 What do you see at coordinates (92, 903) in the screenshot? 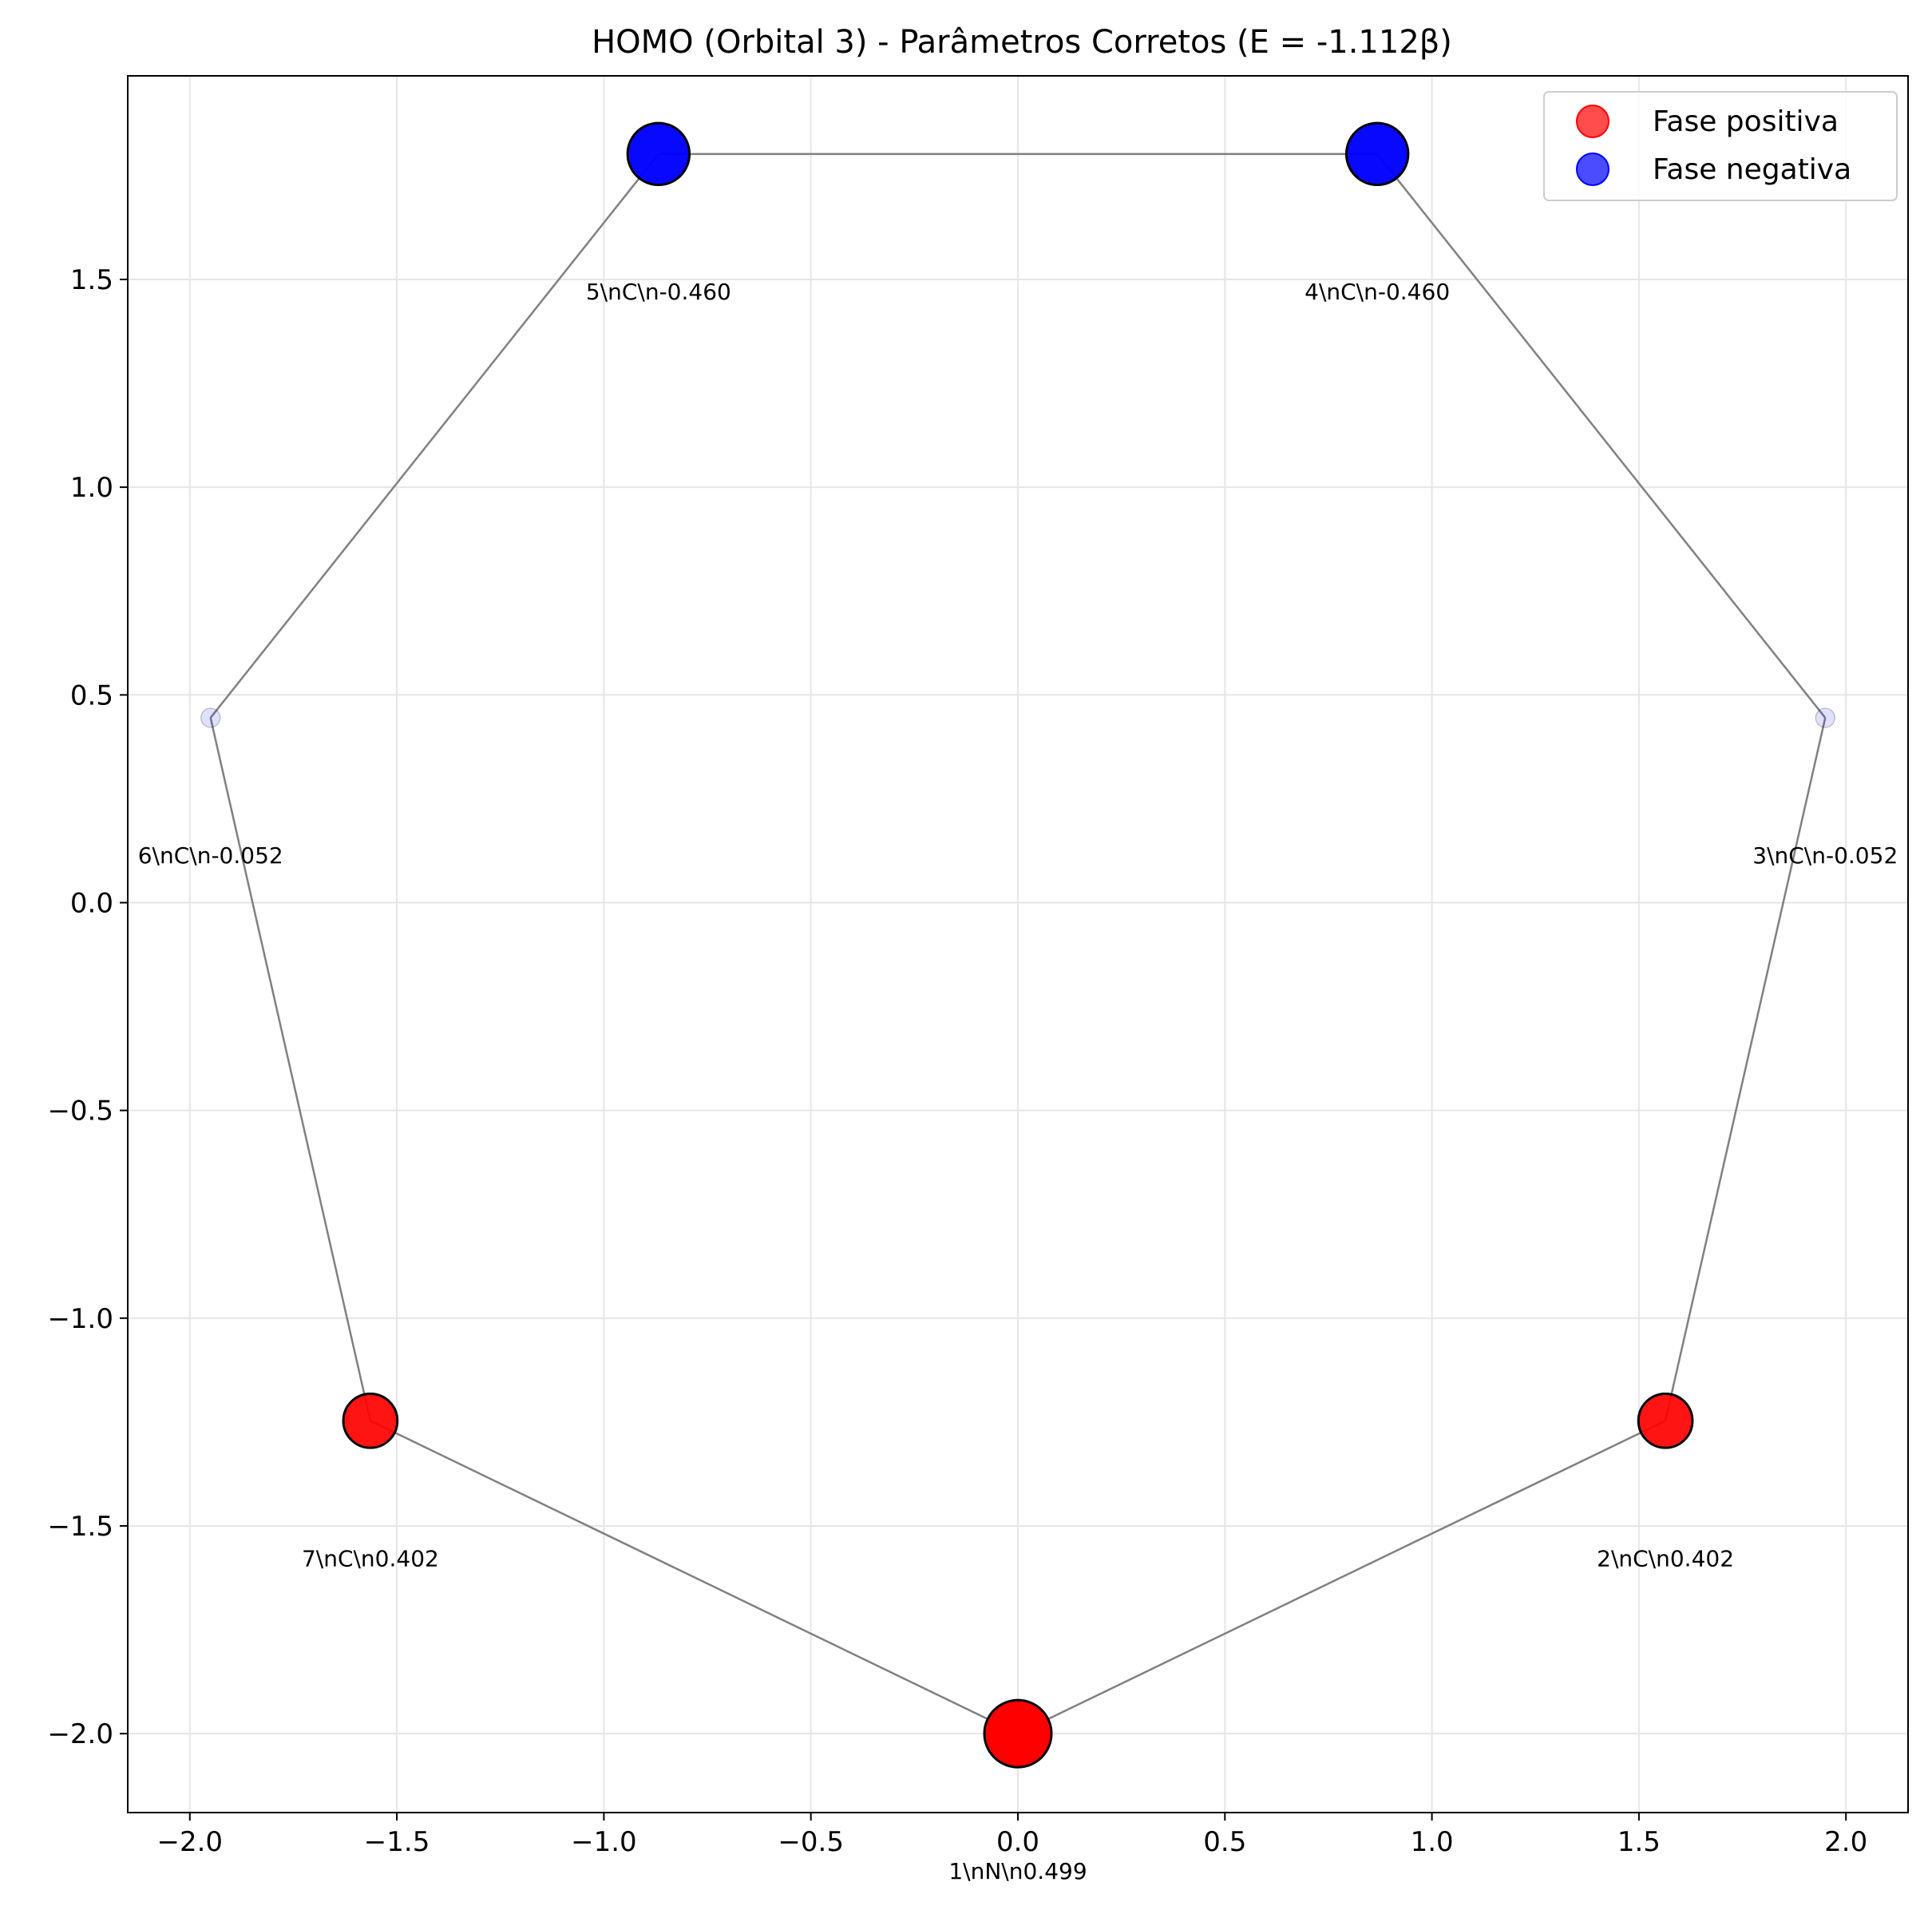
I see `y-tick-label: 0.0` at bounding box center [92, 903].